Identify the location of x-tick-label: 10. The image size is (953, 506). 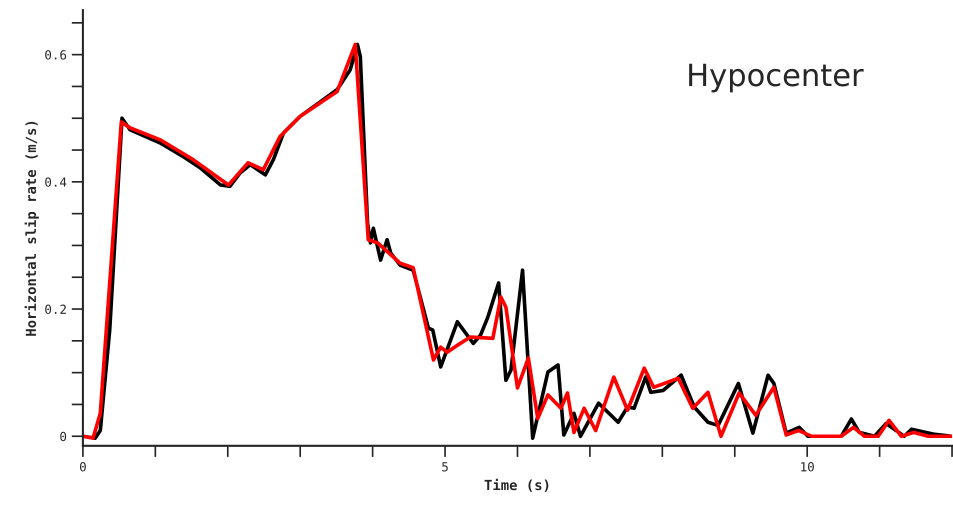
(807, 467).